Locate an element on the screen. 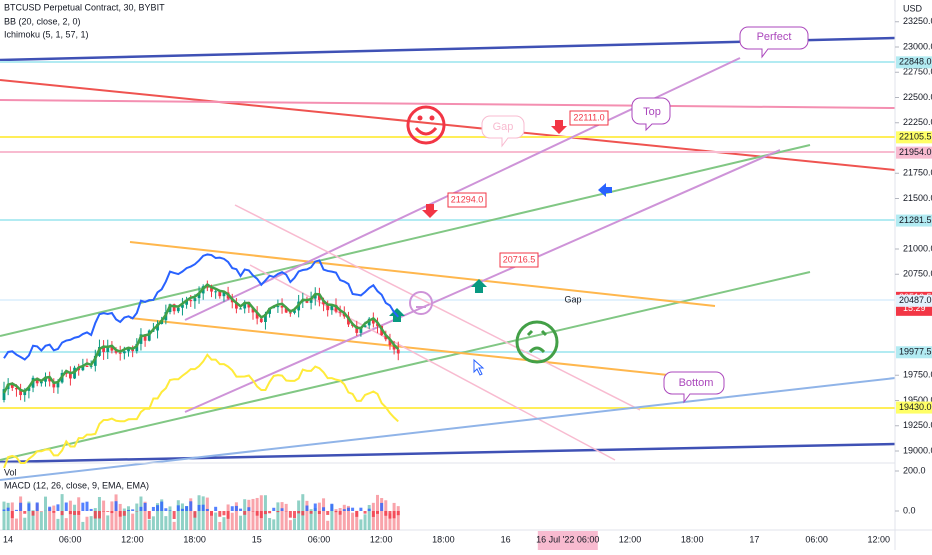 The image size is (932, 555). indicator: BB (20, close, 2, 0) is located at coordinates (42, 21).